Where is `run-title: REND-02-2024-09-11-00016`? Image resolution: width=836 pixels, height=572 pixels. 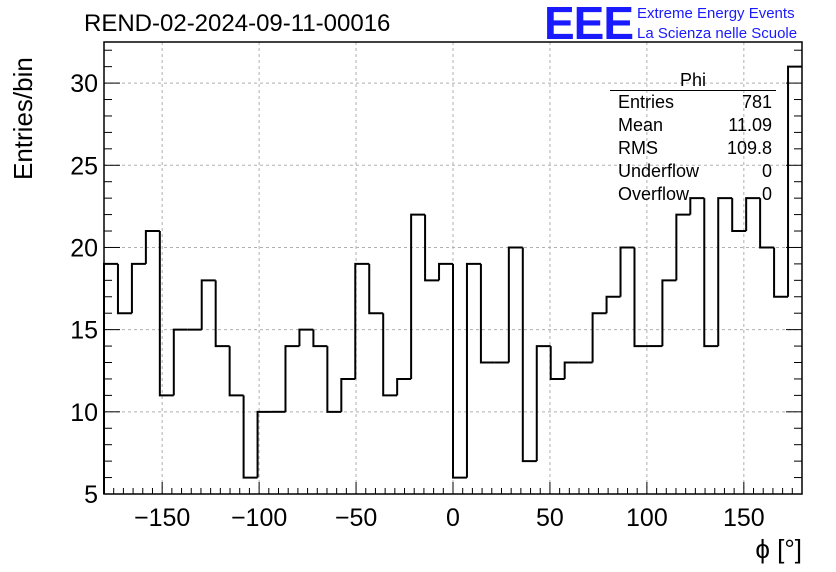
run-title: REND-02-2024-09-11-00016 is located at coordinates (237, 23).